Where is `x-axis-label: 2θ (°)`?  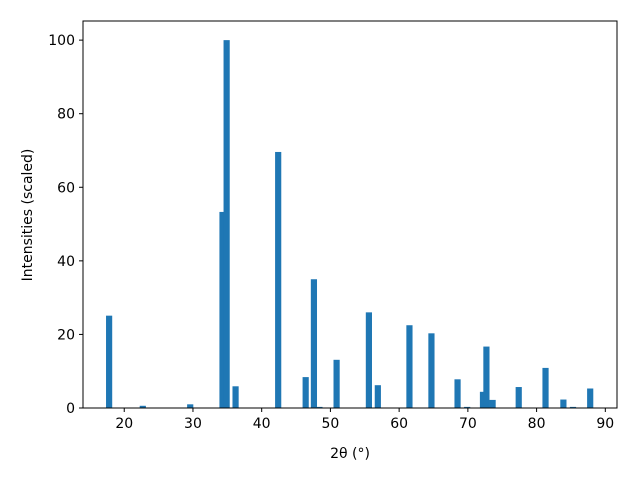 x-axis-label: 2θ (°) is located at coordinates (350, 454).